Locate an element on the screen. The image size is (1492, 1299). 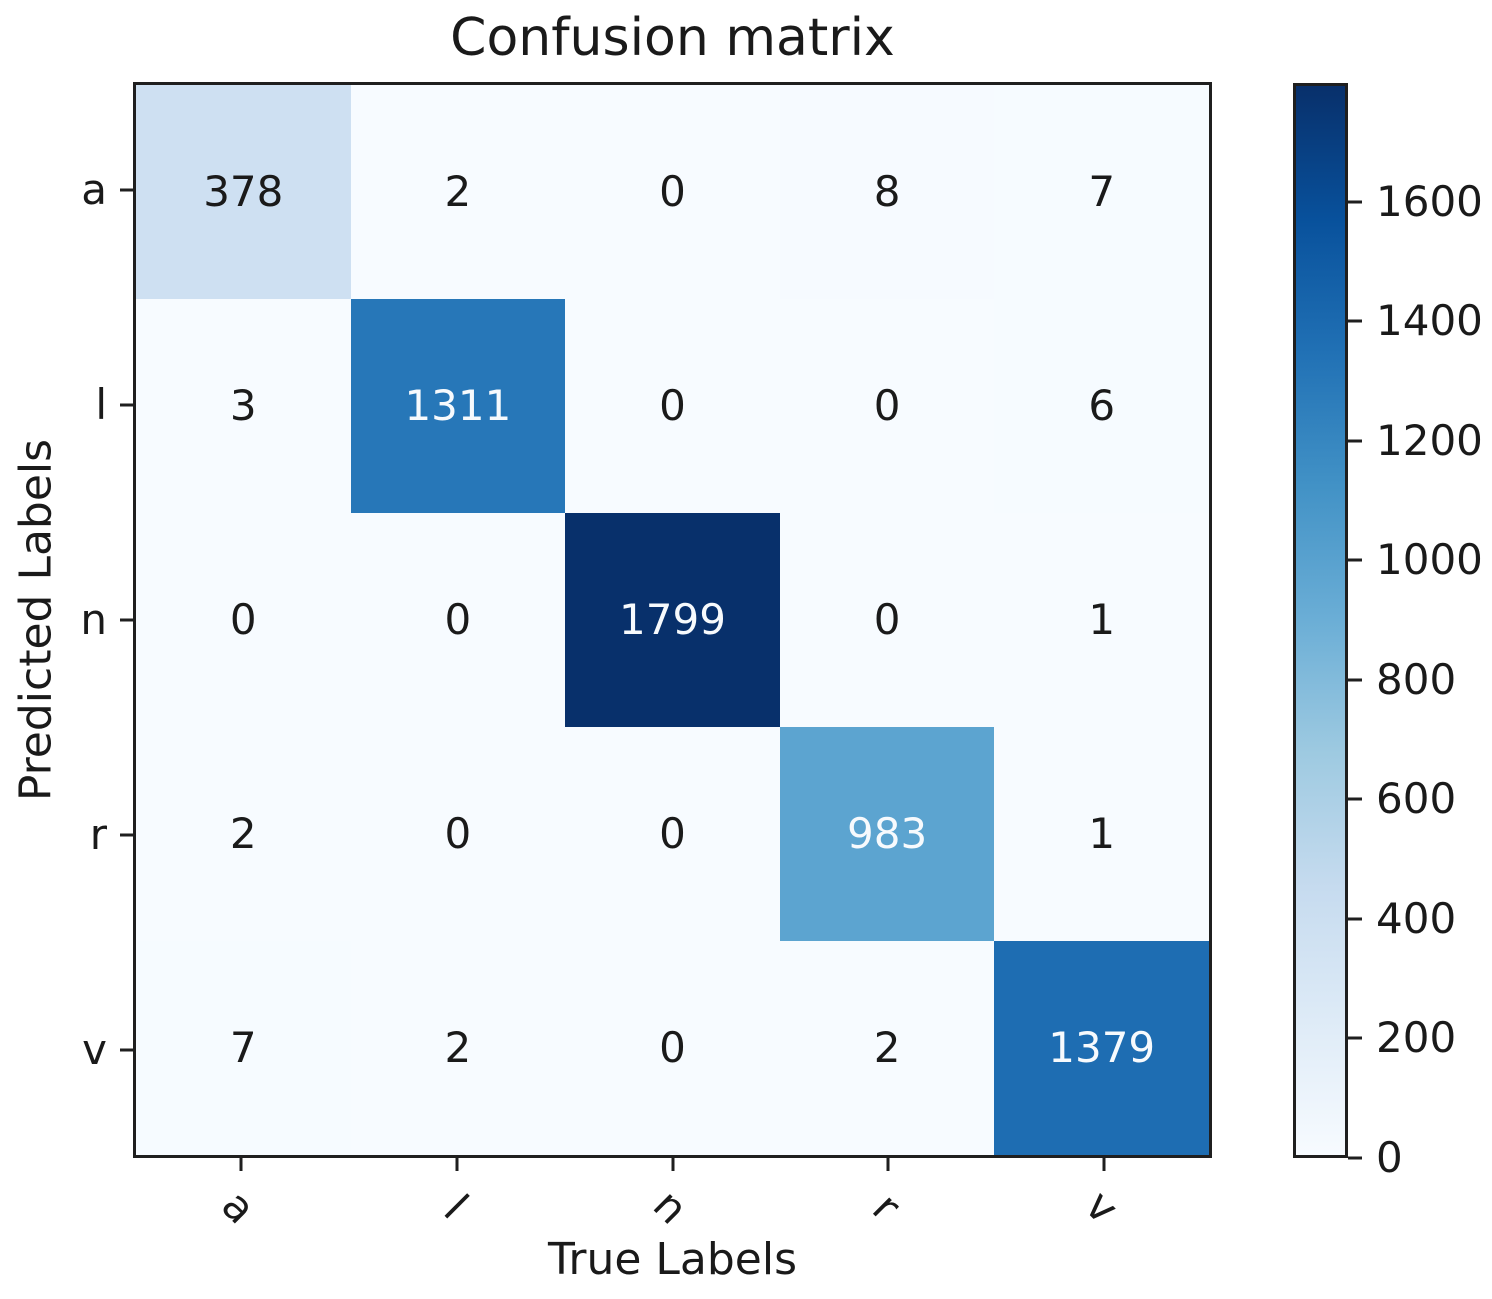
y-axis-ticks: a l n r v is located at coordinates (66, 620).